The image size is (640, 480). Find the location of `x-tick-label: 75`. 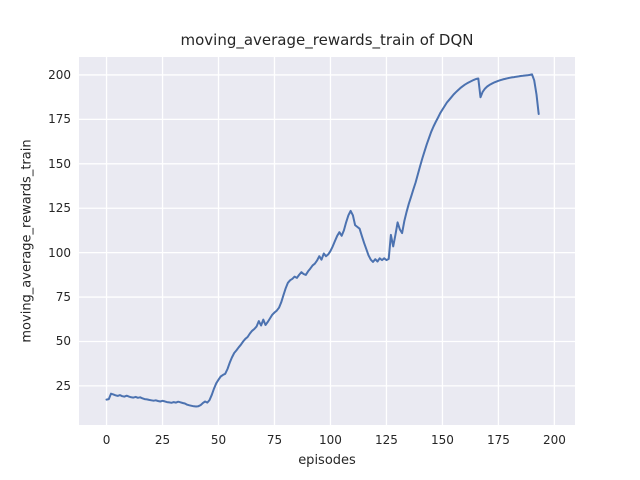

x-tick-label: 75 is located at coordinates (274, 440).